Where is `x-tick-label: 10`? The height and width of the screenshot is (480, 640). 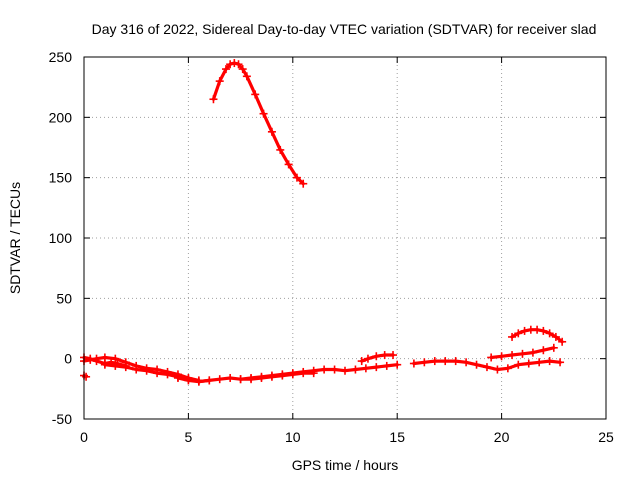 x-tick-label: 10 is located at coordinates (293, 437).